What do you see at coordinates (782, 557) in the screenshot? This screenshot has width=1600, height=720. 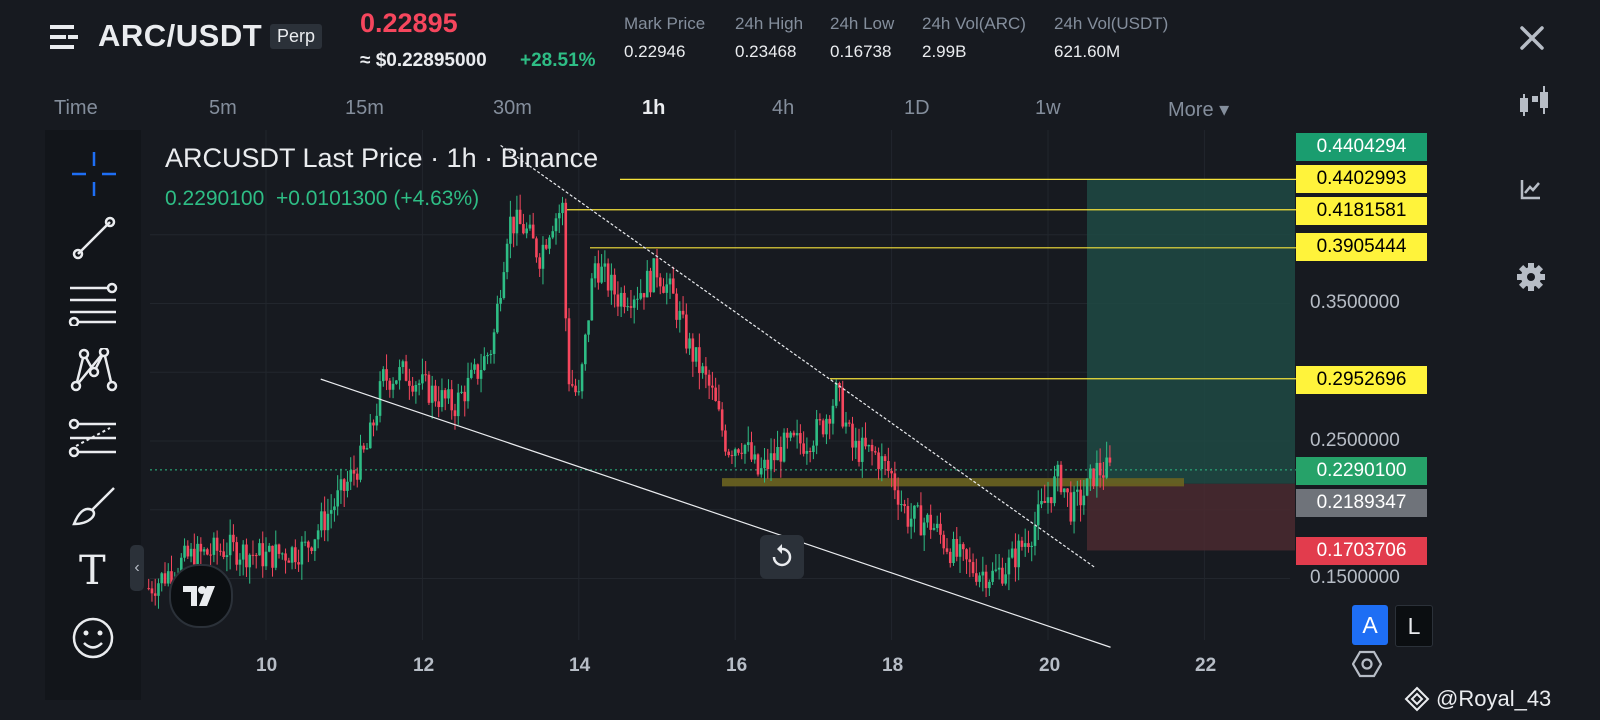 I see `reset-chart-button` at bounding box center [782, 557].